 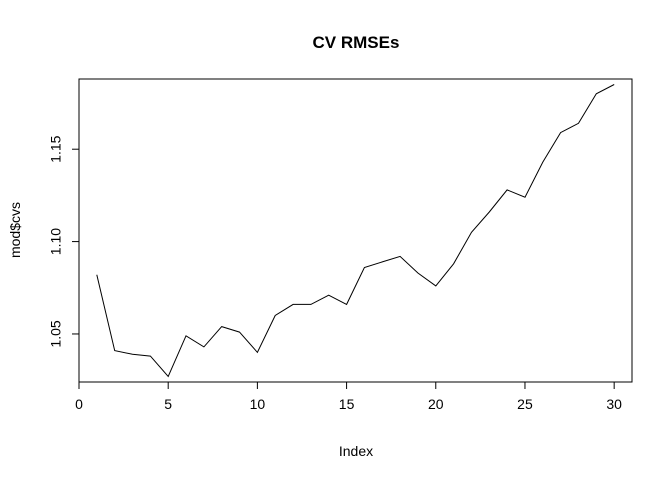 I want to click on x-axis-label: Index, so click(x=356, y=451).